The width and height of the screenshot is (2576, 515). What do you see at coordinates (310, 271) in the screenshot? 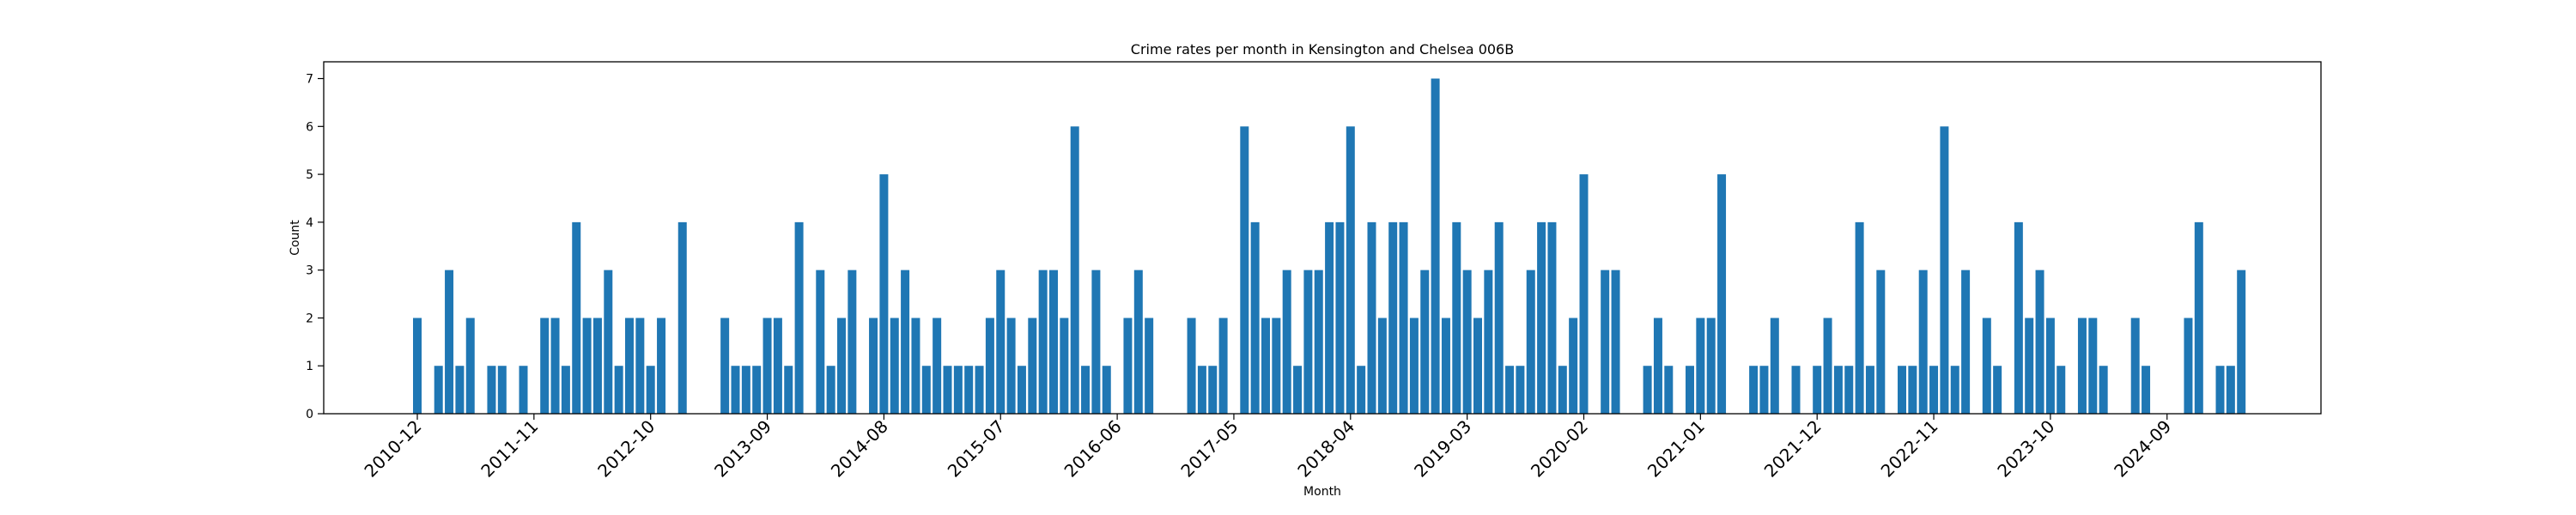
I see `y-tick-label: 3` at bounding box center [310, 271].